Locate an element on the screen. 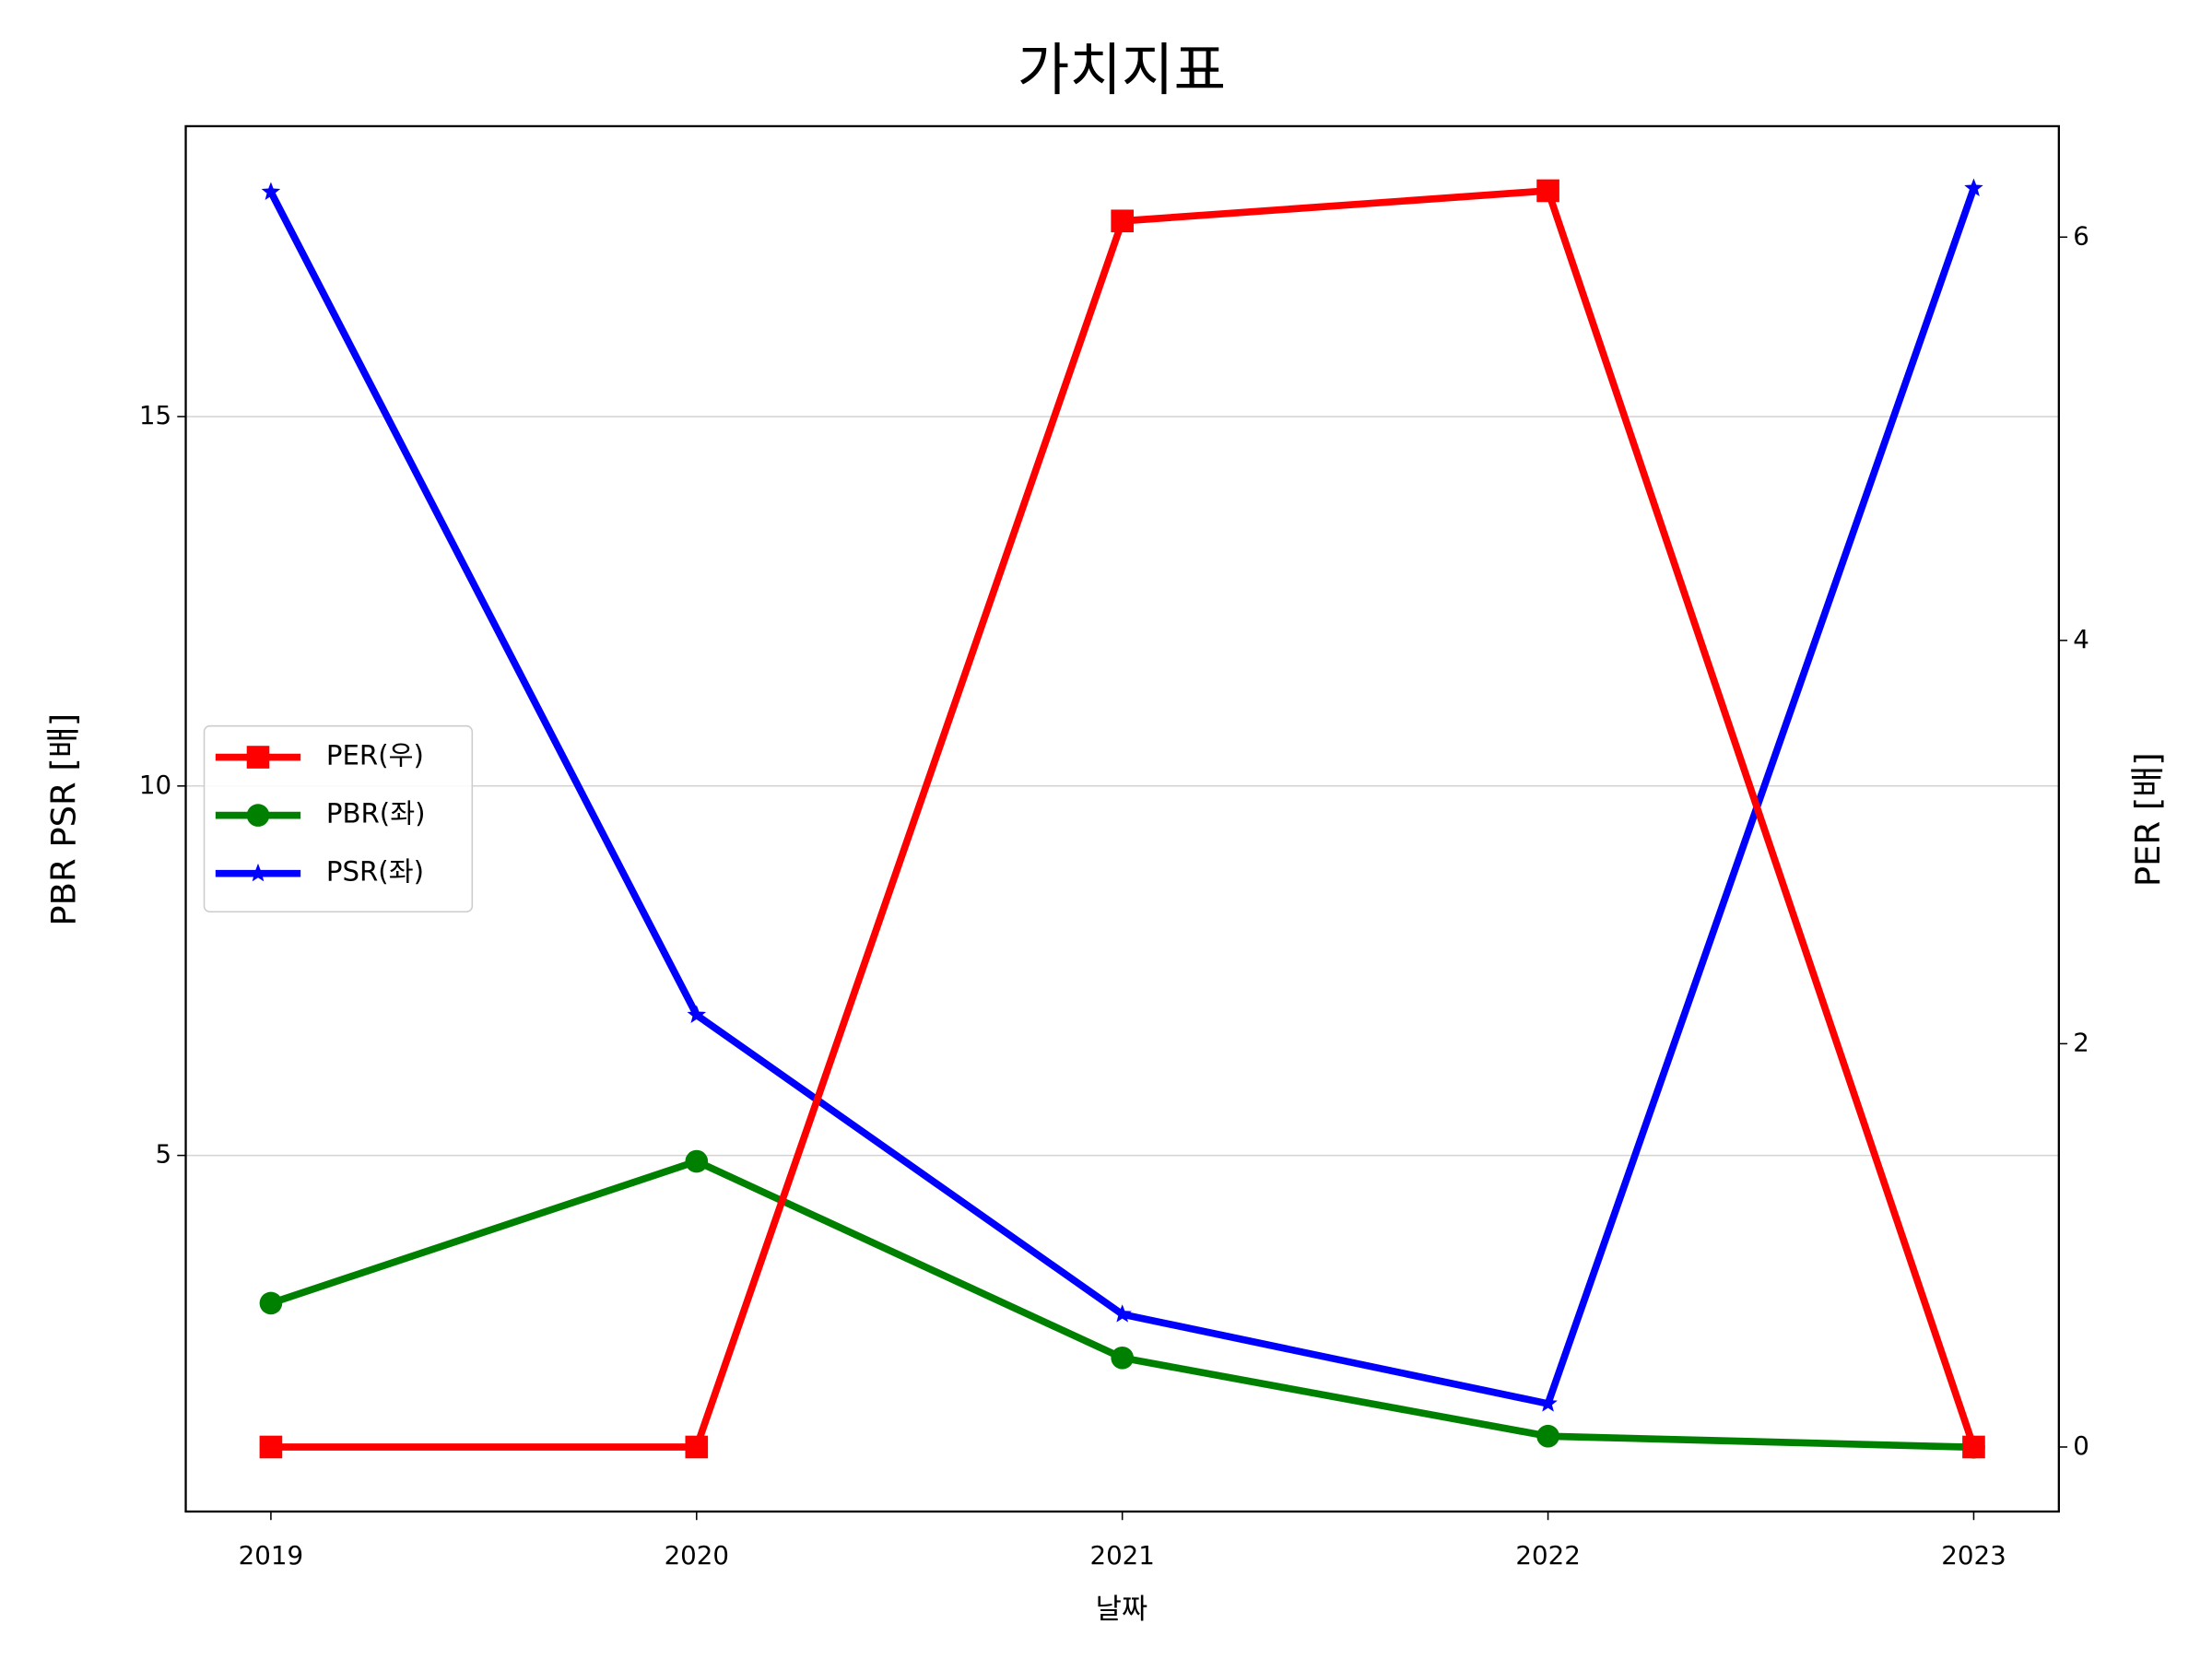 Image resolution: width=2212 pixels, height=1659 pixels. y-tick-label: 5 is located at coordinates (164, 1154).